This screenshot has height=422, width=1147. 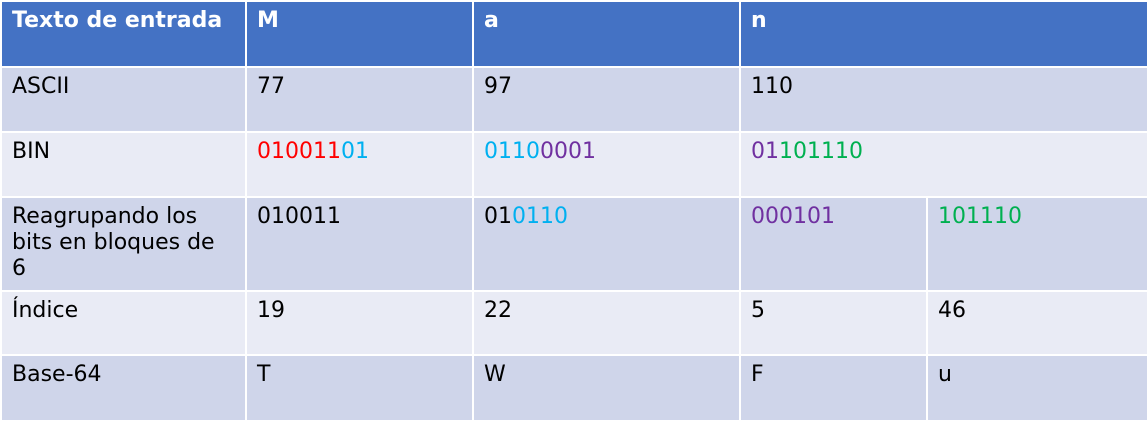 I want to click on row-label: Reagrupando los bits en bloques de 6, so click(x=123, y=244).